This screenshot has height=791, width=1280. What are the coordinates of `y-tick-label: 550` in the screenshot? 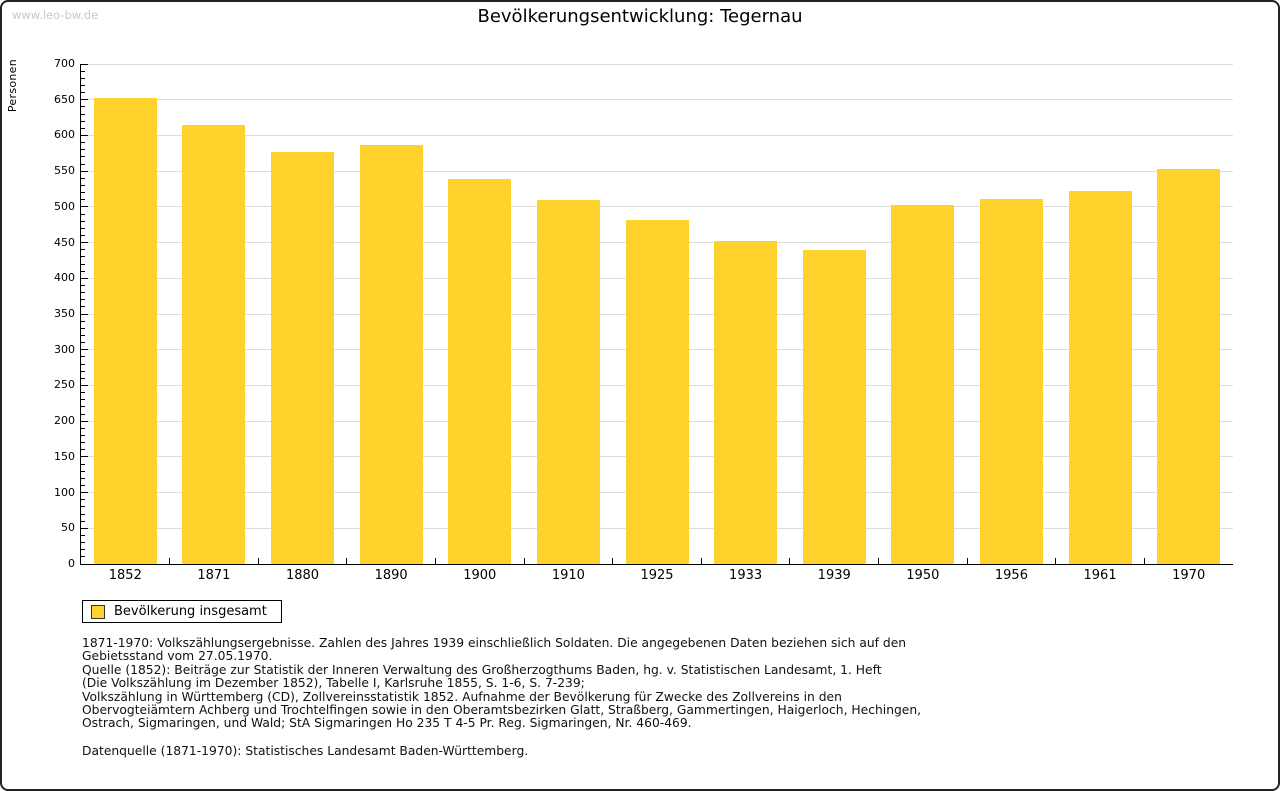 It's located at (64, 171).